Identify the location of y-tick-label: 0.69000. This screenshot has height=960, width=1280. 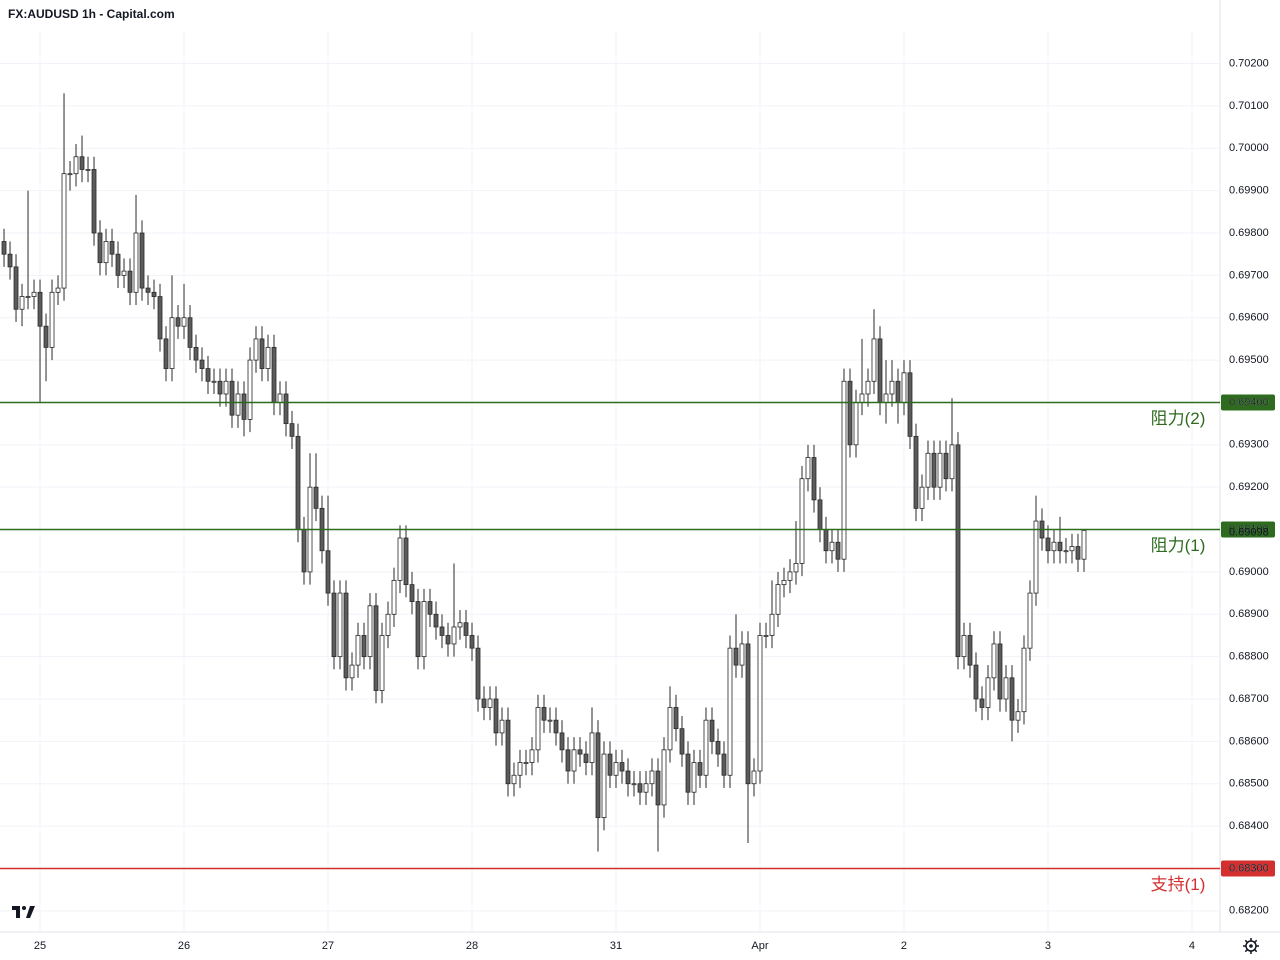
(1249, 572).